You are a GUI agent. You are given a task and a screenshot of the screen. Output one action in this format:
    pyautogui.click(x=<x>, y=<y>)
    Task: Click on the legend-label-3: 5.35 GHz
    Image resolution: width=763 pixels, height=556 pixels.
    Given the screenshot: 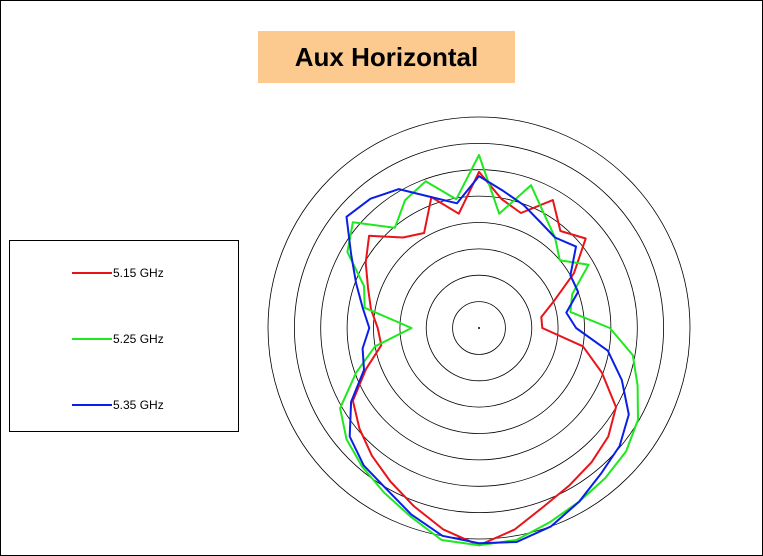 What is the action you would take?
    pyautogui.click(x=138, y=405)
    